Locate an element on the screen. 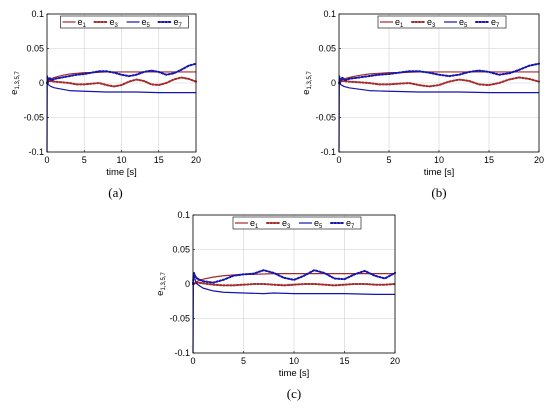  panel-caption: (b) is located at coordinates (438, 192).